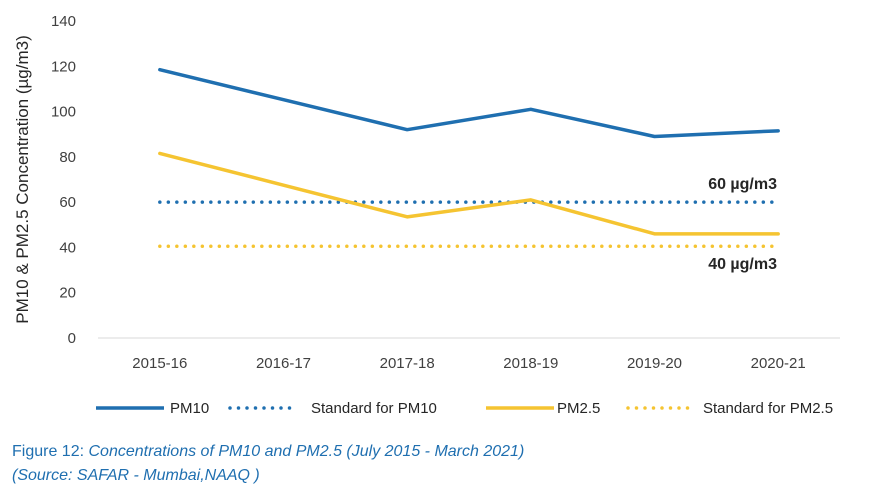  Describe the element at coordinates (768, 408) in the screenshot. I see `legend-label: Standard for PM2.5` at that location.